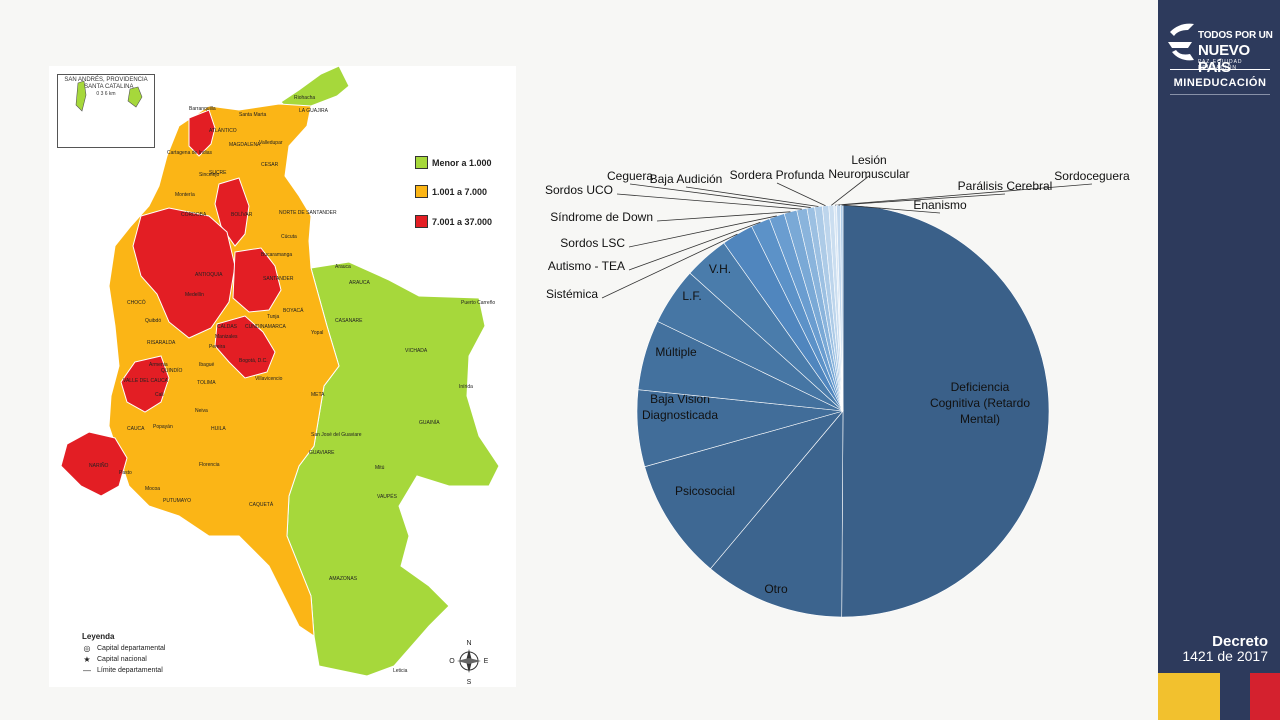 This screenshot has height=720, width=1280. I want to click on region-red-atlantico, so click(202, 133).